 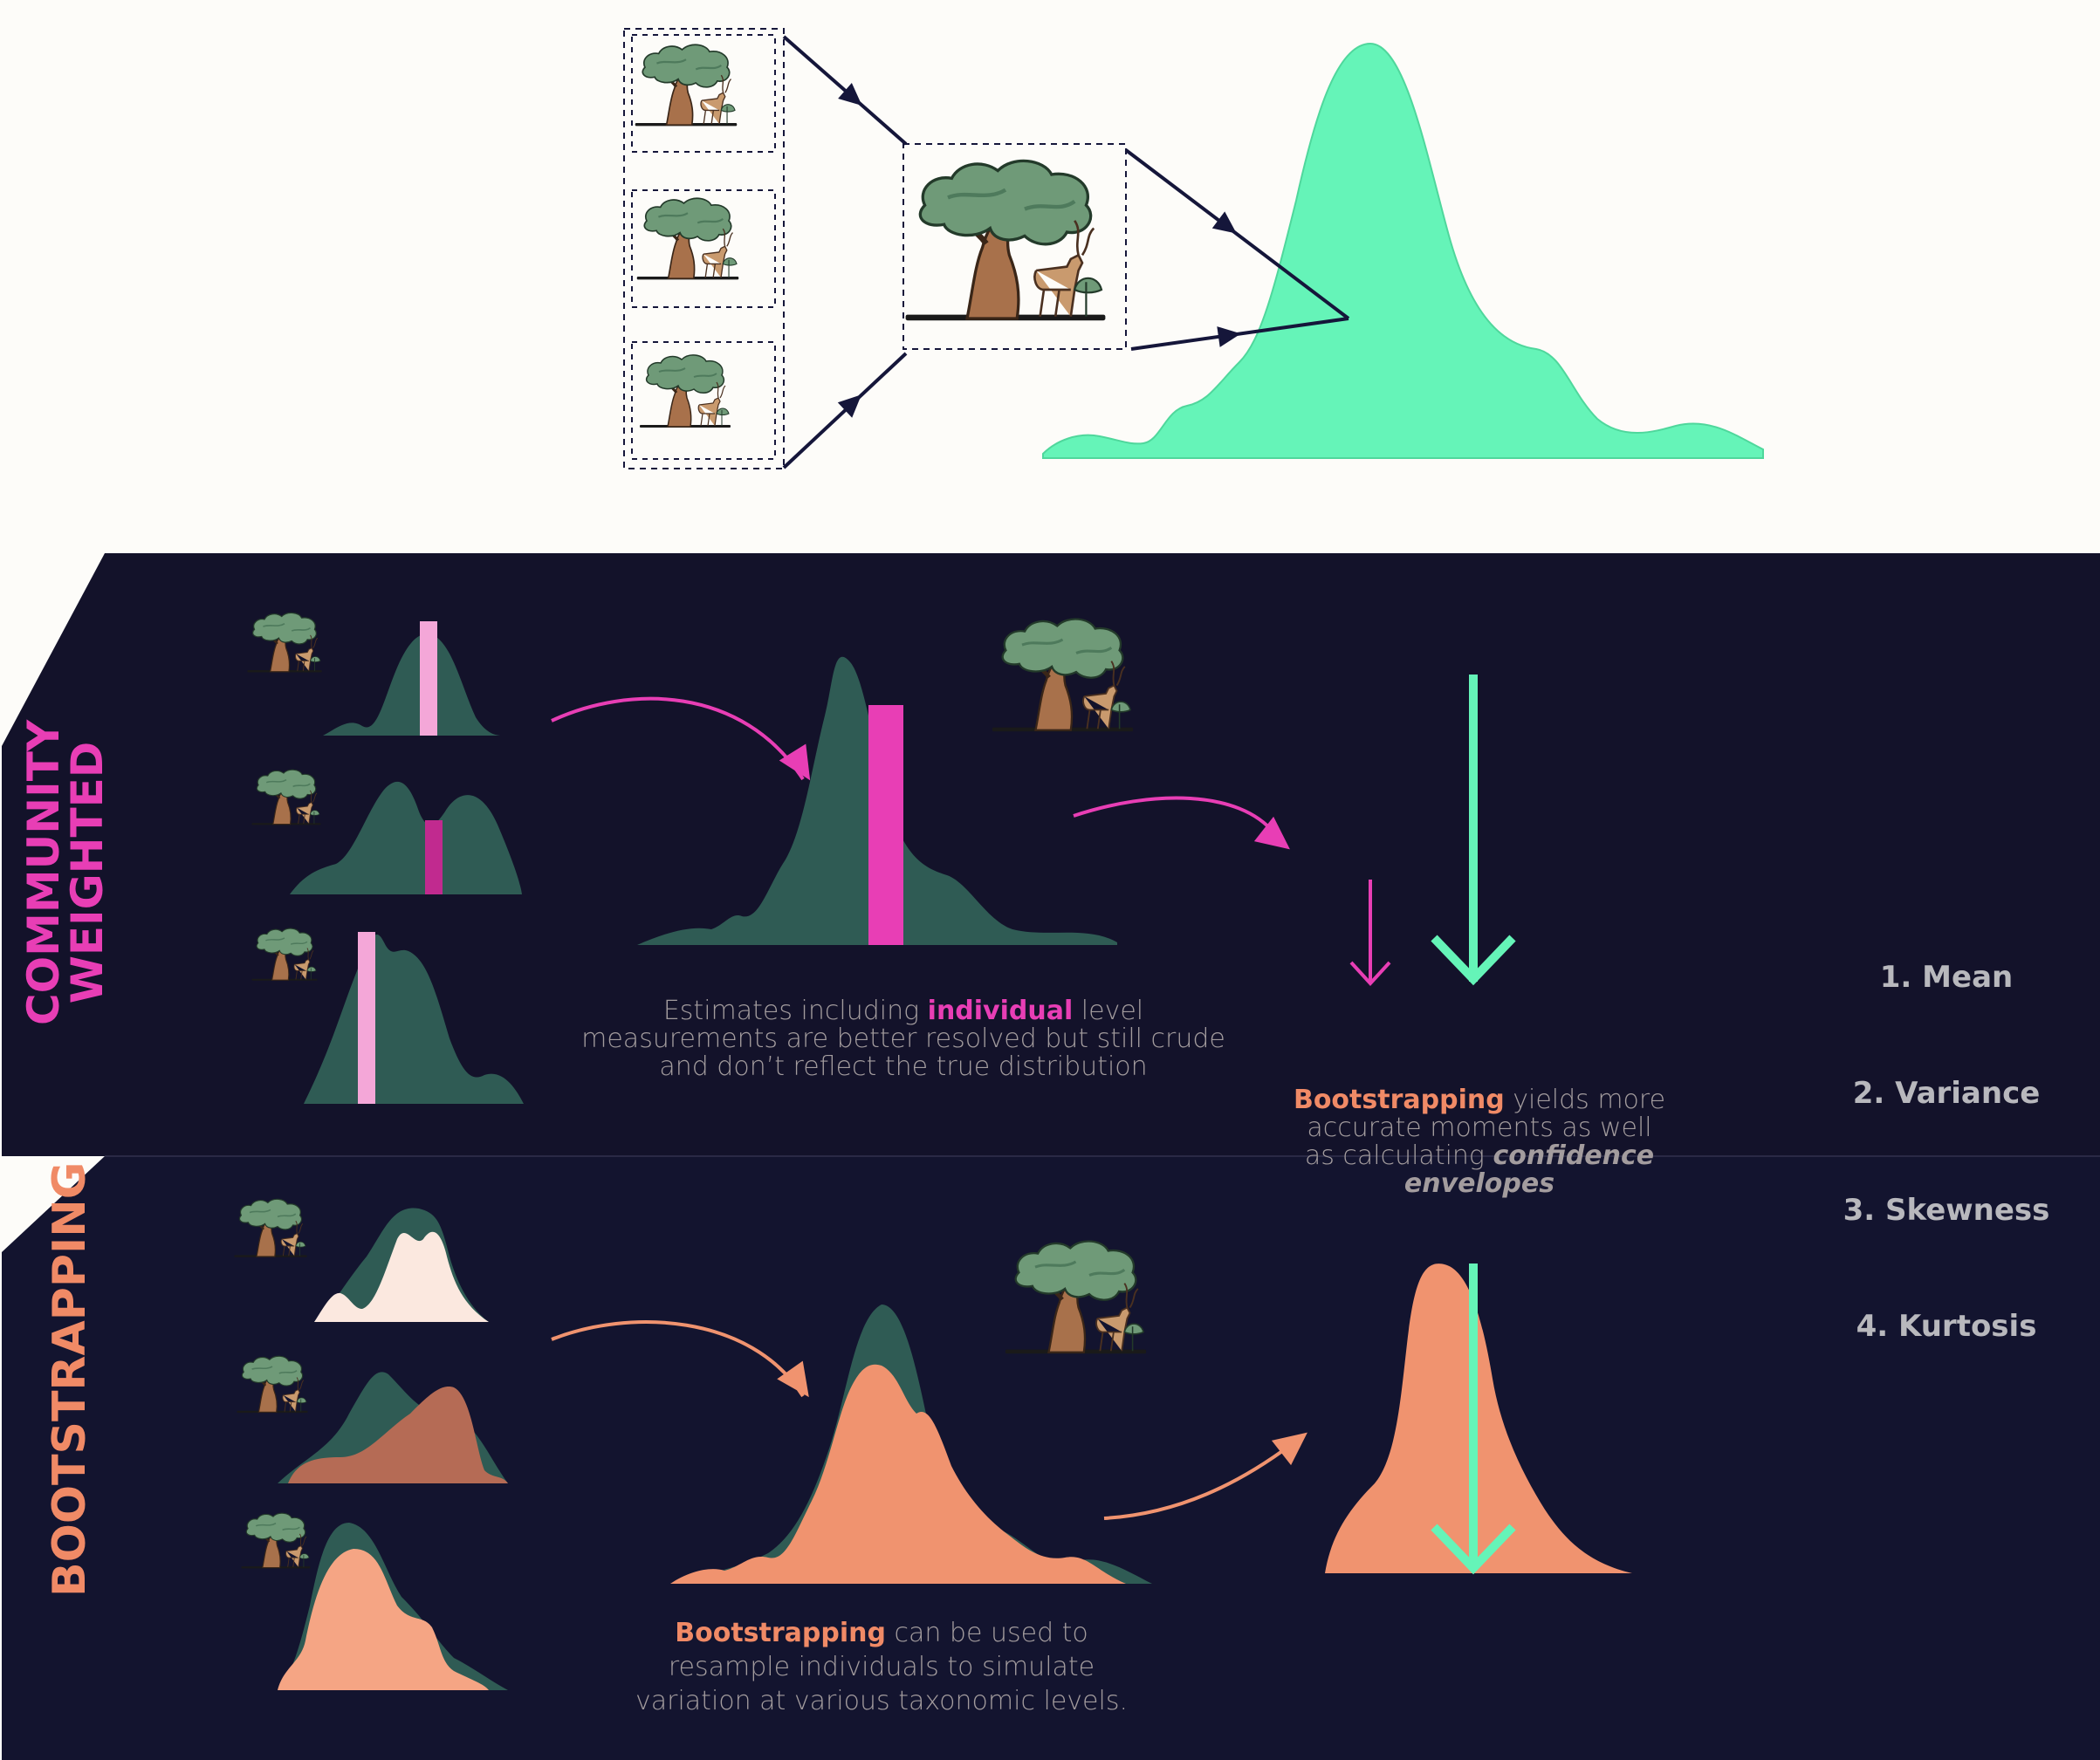 I want to click on sample-group-frame, so click(x=704, y=248).